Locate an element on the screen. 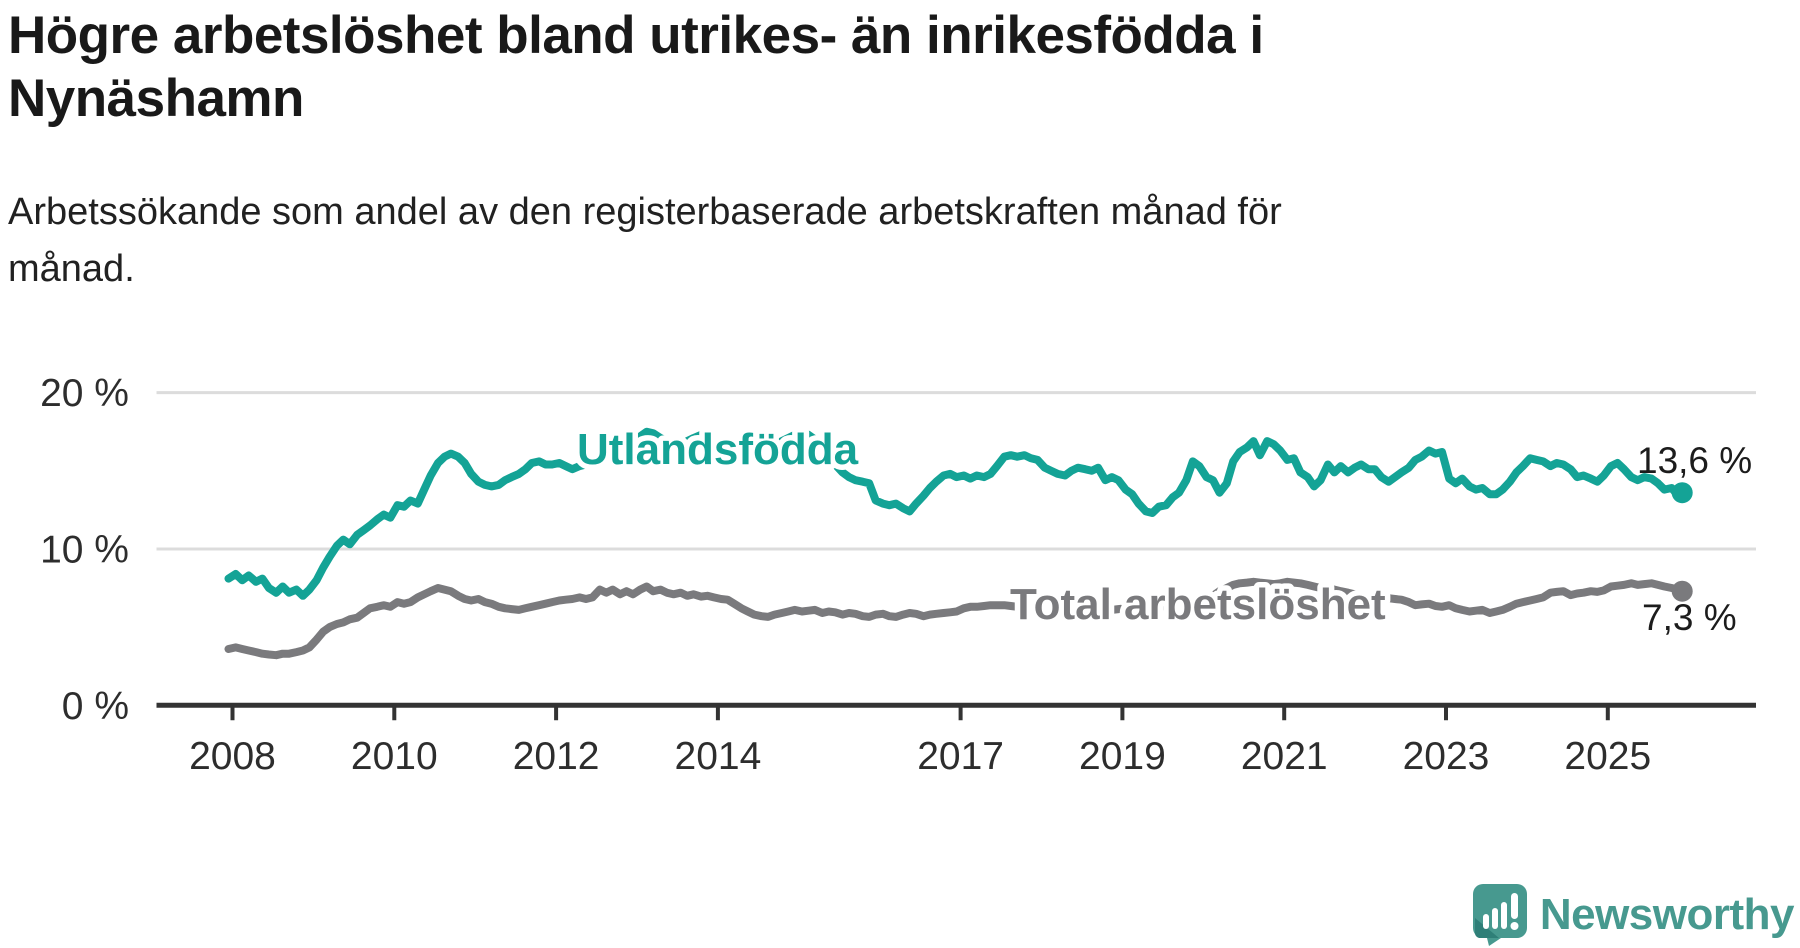 The height and width of the screenshot is (948, 1800). page-title-line2: Nynäshamn is located at coordinates (156, 98).